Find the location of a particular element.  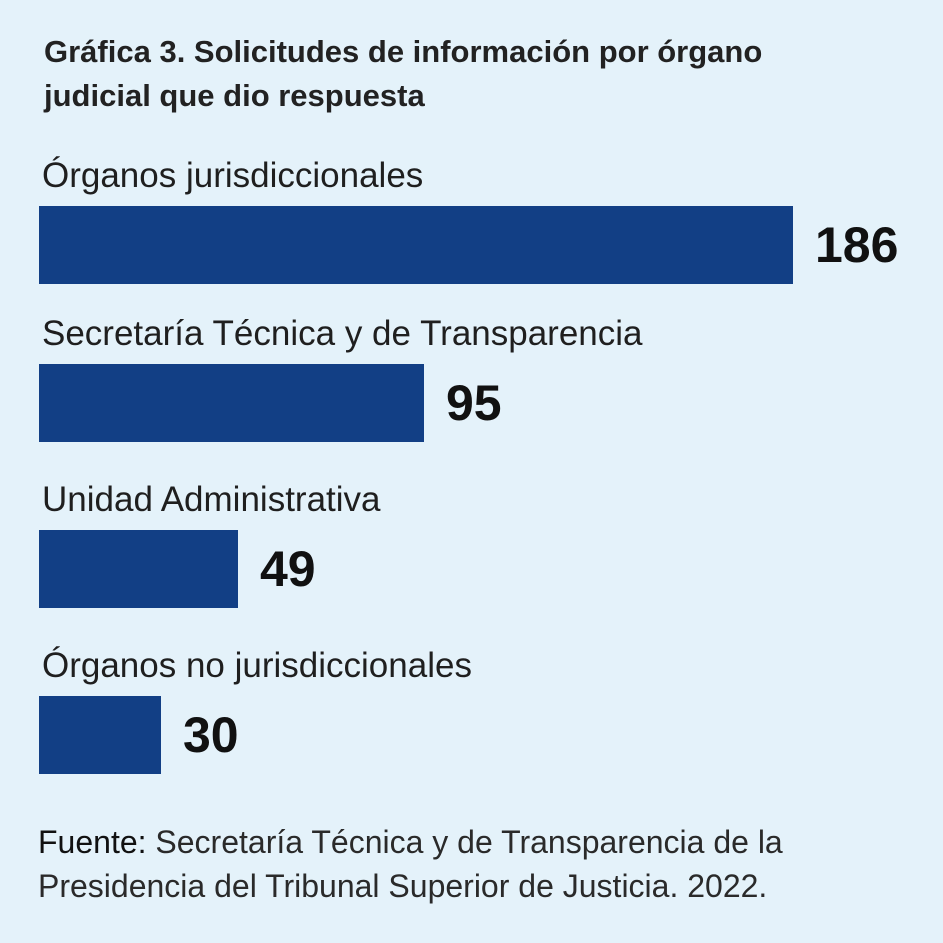

value-label: 95 is located at coordinates (474, 403).